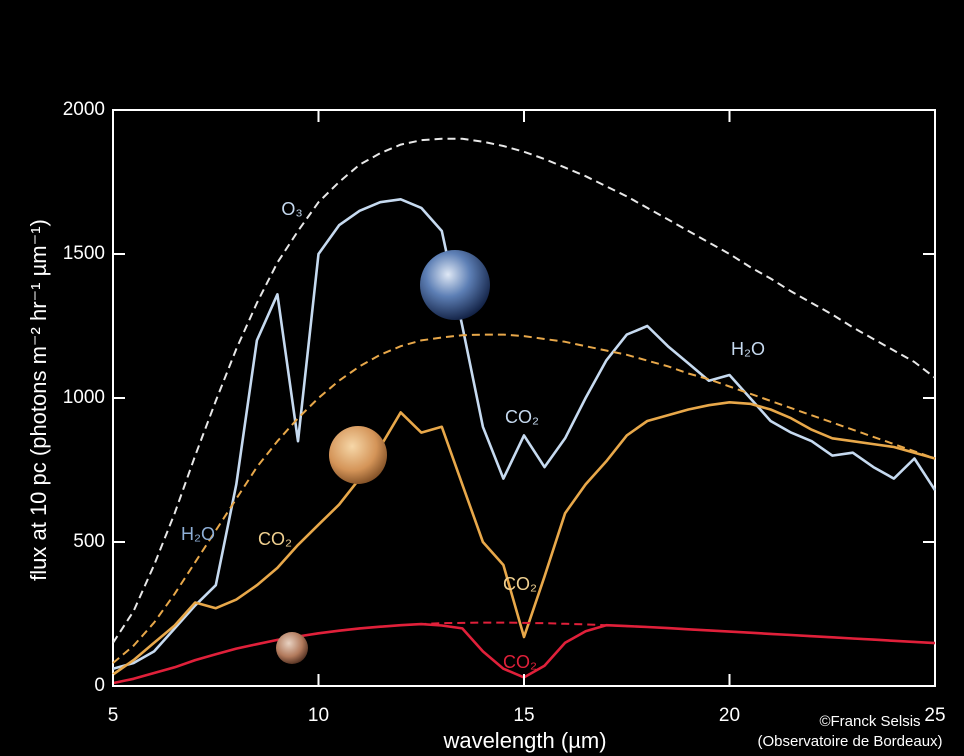 This screenshot has height=756, width=964. Describe the element at coordinates (729, 715) in the screenshot. I see `x-tick-label: 20` at that location.